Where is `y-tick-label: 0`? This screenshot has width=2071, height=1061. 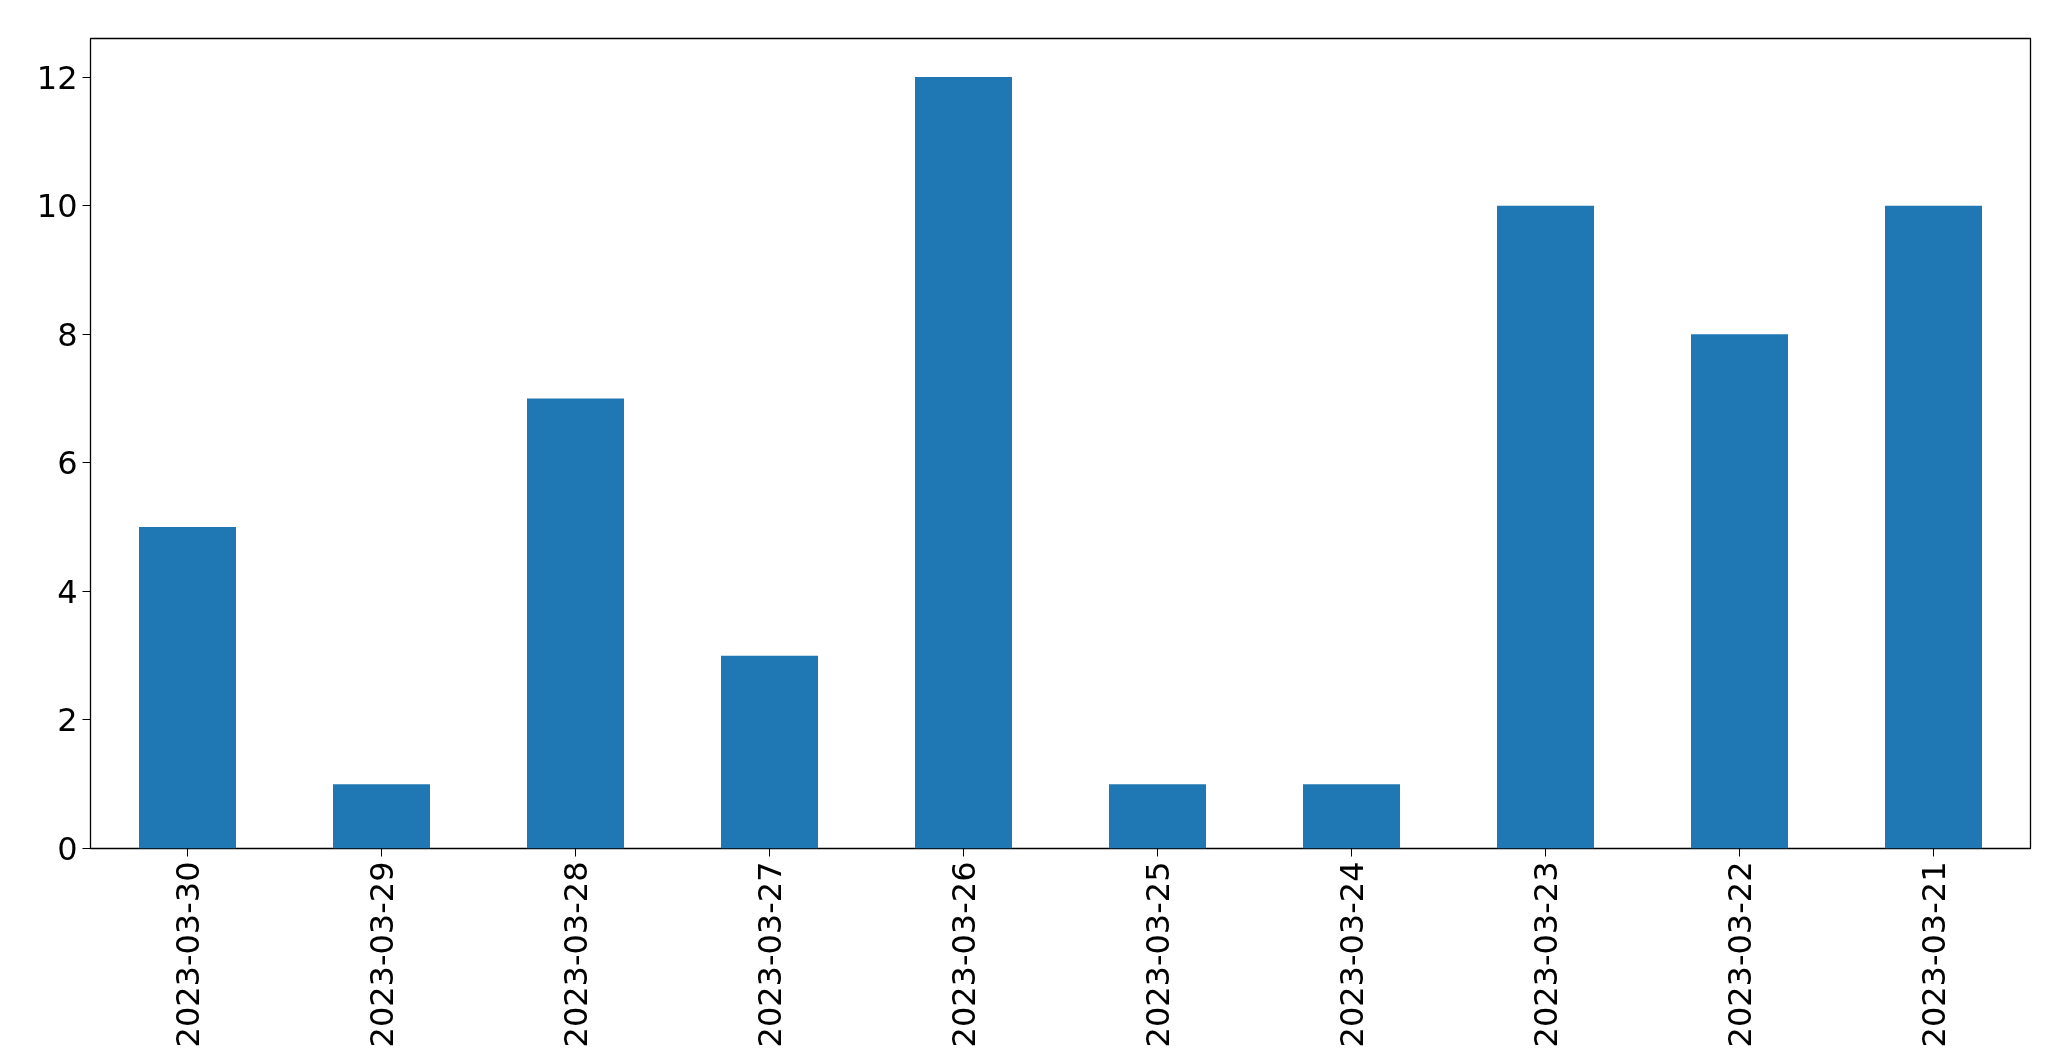 y-tick-label: 0 is located at coordinates (67, 849).